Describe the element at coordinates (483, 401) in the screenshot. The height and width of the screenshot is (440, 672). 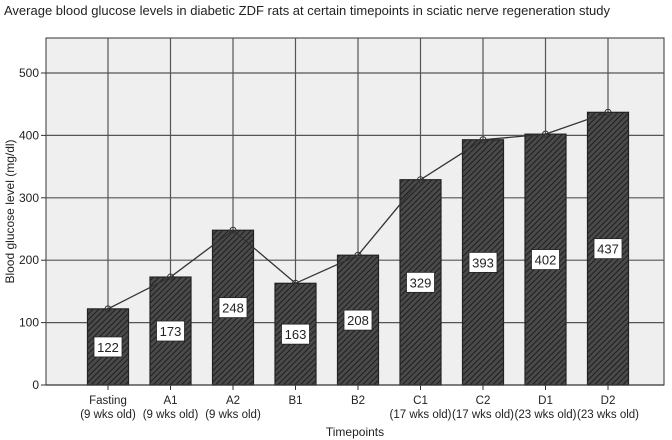
I see `x-tick-label: C2` at that location.